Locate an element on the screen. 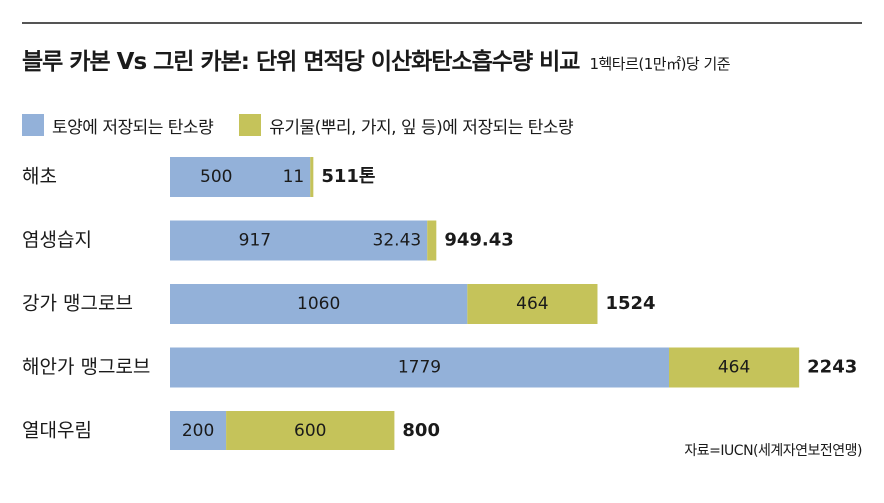  legend: 토양에 저장되는 탄소량 유기물(뿌리, 가지, 잎 등)에 저장되는 탄소량 is located at coordinates (310, 125).